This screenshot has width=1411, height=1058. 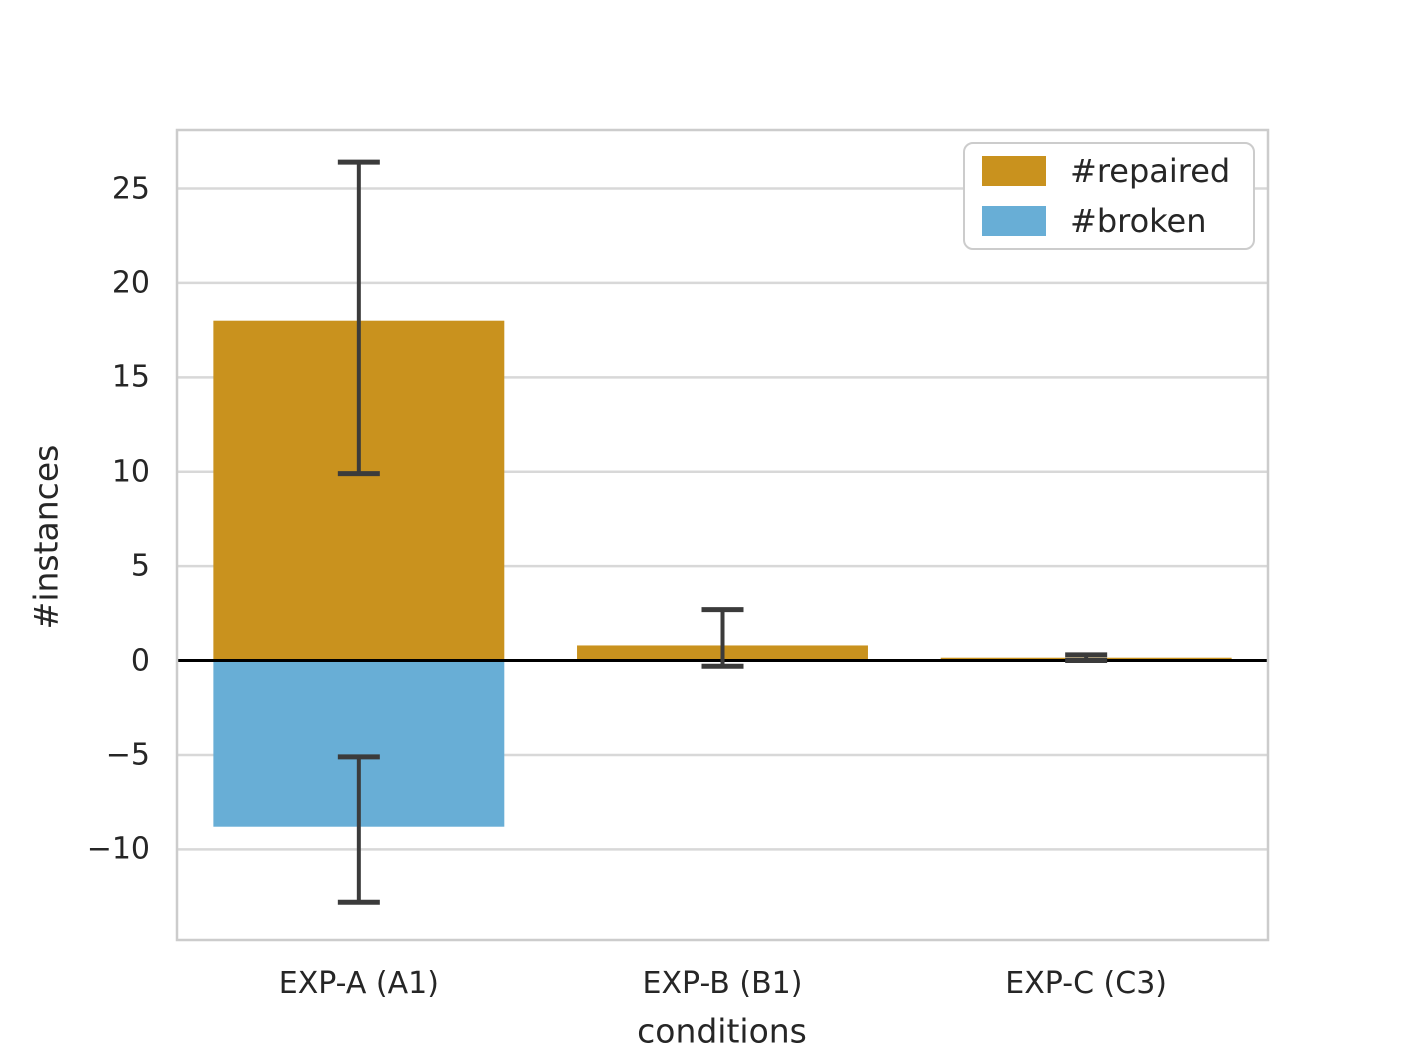 What do you see at coordinates (1150, 171) in the screenshot?
I see `legend-label: #repaired` at bounding box center [1150, 171].